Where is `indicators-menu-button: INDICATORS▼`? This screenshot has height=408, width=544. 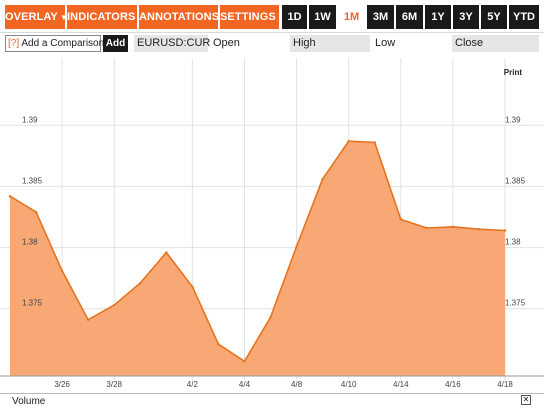
indicators-menu-button: INDICATORS▼ is located at coordinates (106, 17).